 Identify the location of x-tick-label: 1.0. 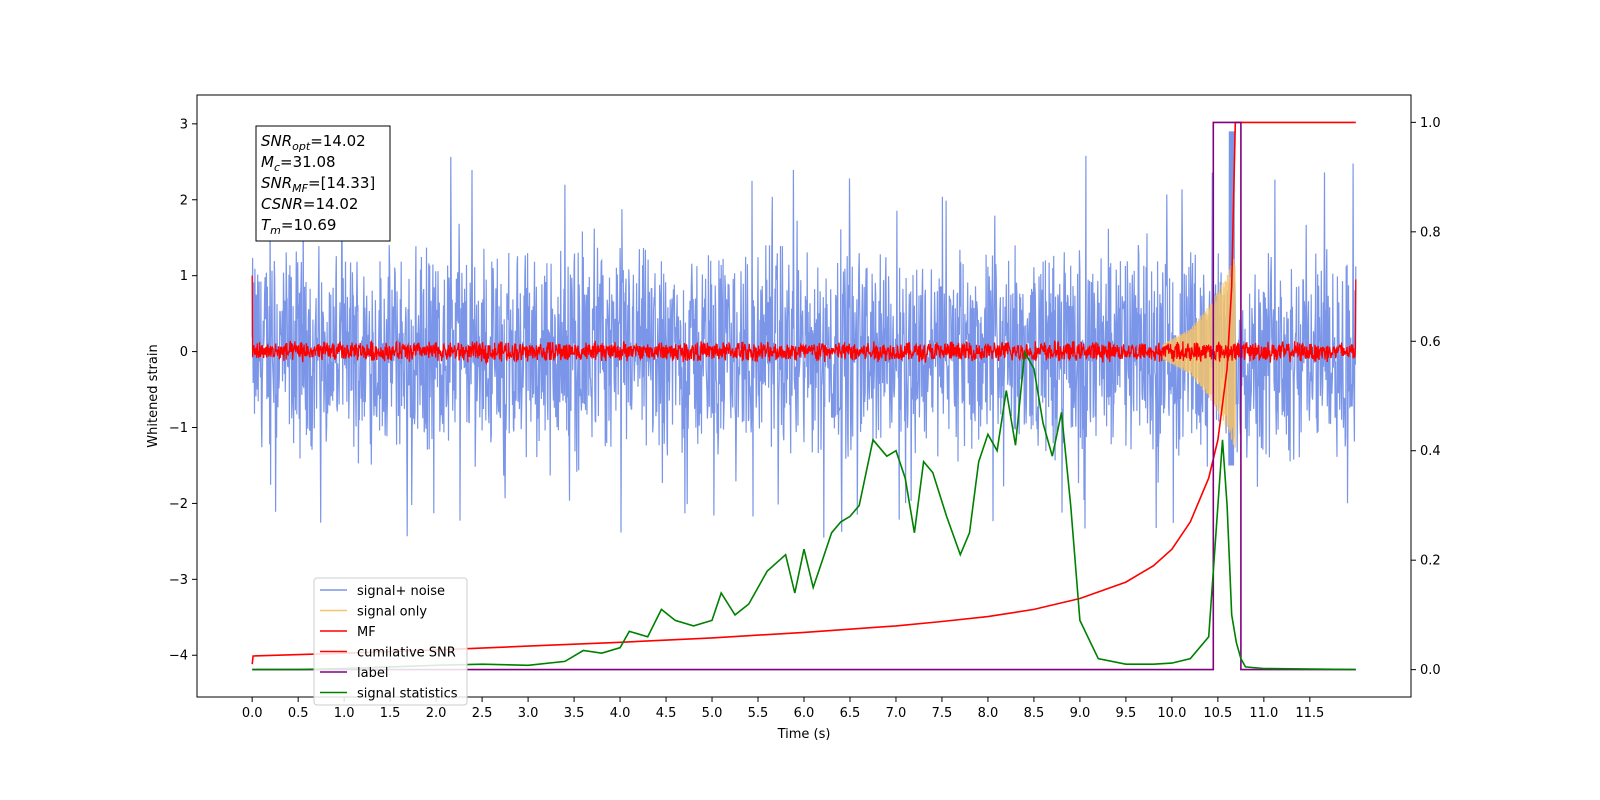
(344, 713).